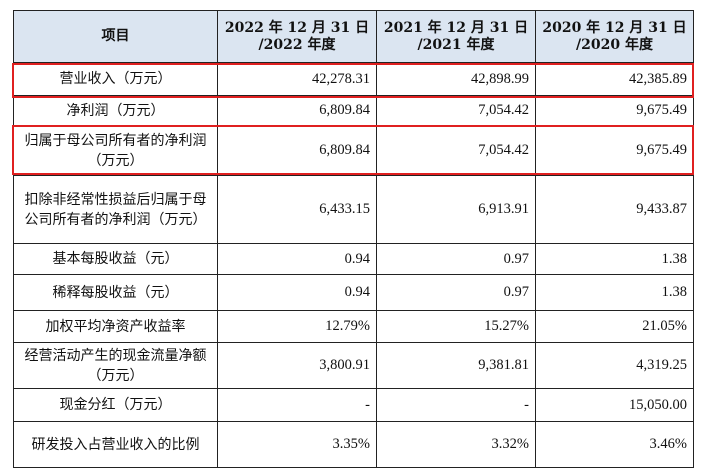 The height and width of the screenshot is (474, 706). I want to click on value-2021: 6,913.91, so click(456, 209).